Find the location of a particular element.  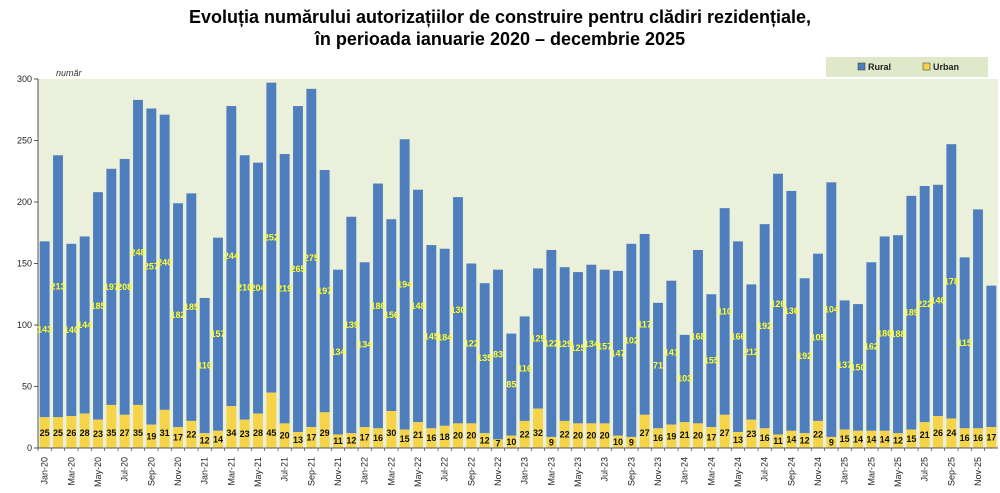

x-tick-label: Jul-21 is located at coordinates (285, 469).